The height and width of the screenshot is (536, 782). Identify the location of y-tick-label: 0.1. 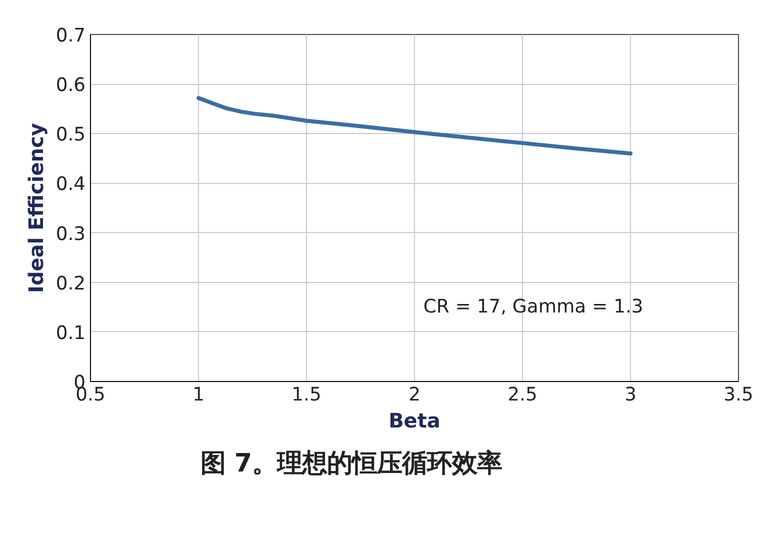
(71, 333).